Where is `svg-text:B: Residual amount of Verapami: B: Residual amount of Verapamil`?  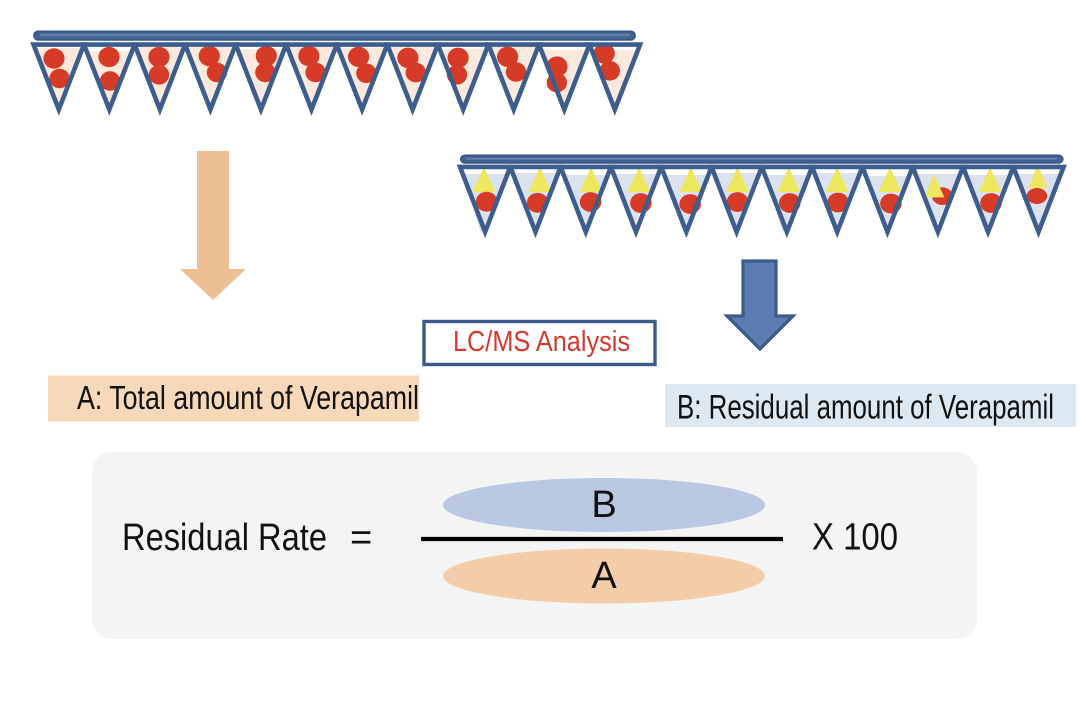 svg-text:B: Residual amount of Verapami: B: Residual amount of Verapamil is located at coordinates (865, 408).